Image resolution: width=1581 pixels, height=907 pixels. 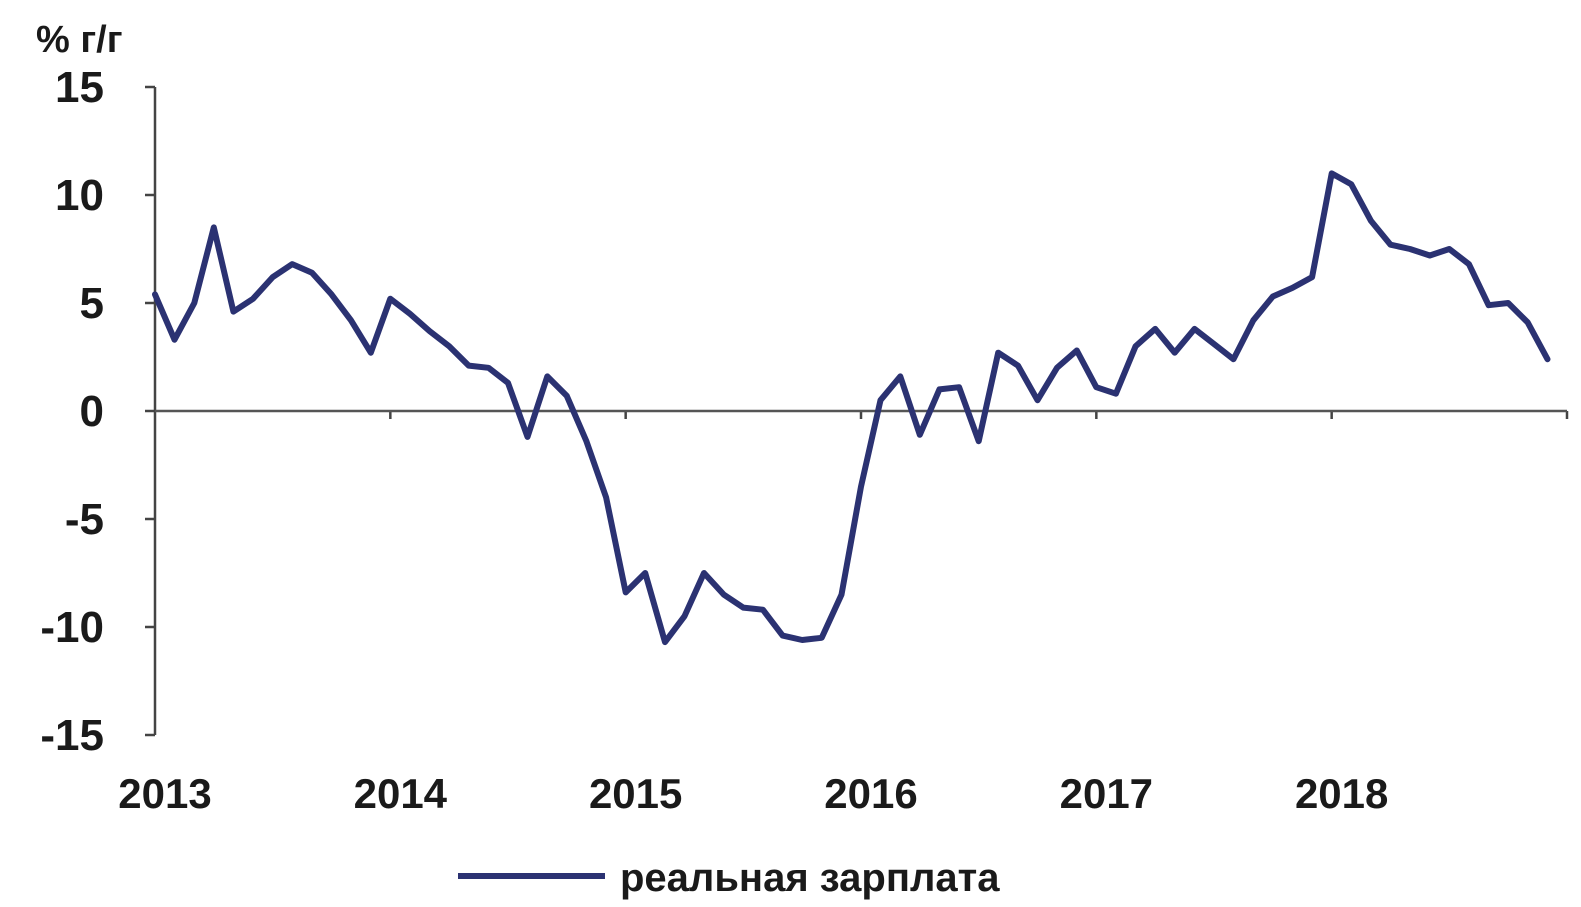 What do you see at coordinates (79, 87) in the screenshot?
I see `y-tick-label: 15` at bounding box center [79, 87].